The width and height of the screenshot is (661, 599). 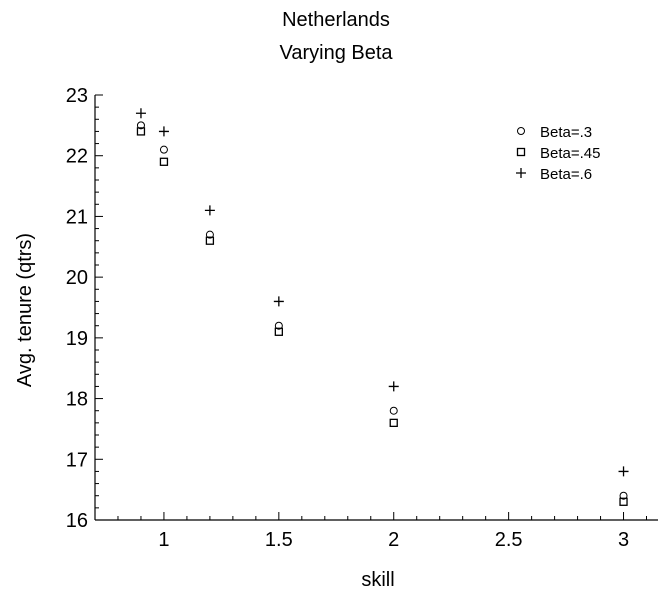 I want to click on y-tick-label: 22, so click(x=77, y=157).